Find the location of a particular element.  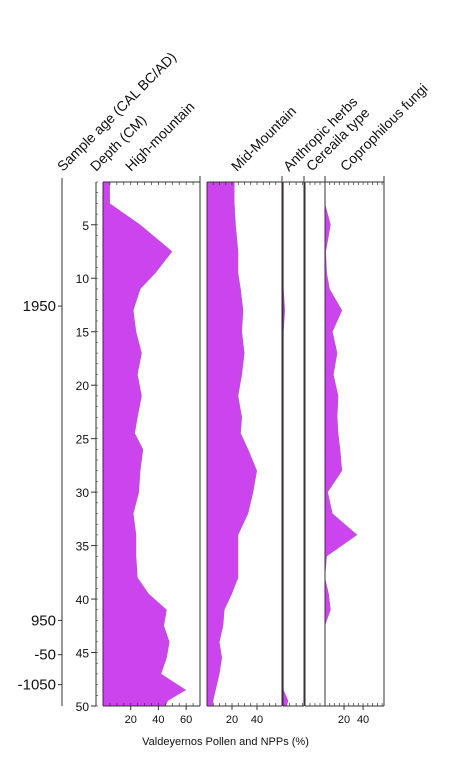

x-tick-label-high-mountain-1: 40 is located at coordinates (158, 720).